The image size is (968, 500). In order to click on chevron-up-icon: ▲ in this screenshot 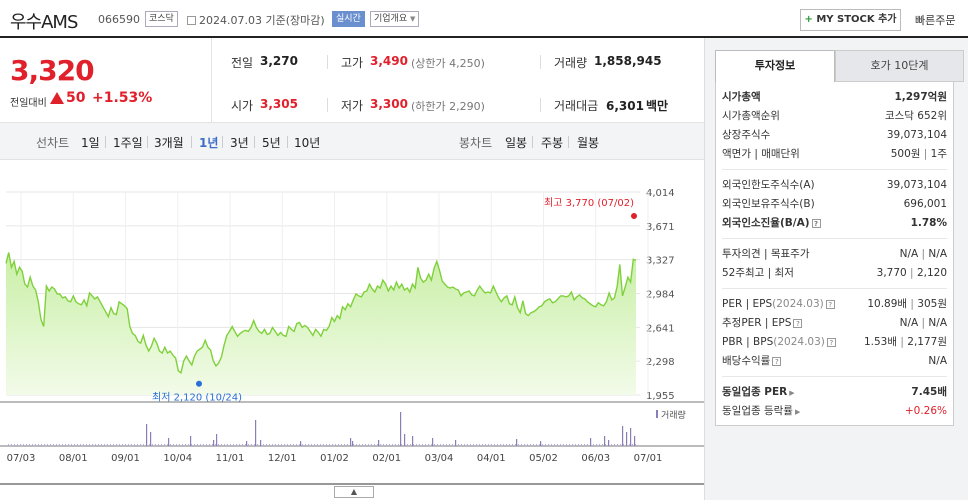, I will do `click(354, 491)`.